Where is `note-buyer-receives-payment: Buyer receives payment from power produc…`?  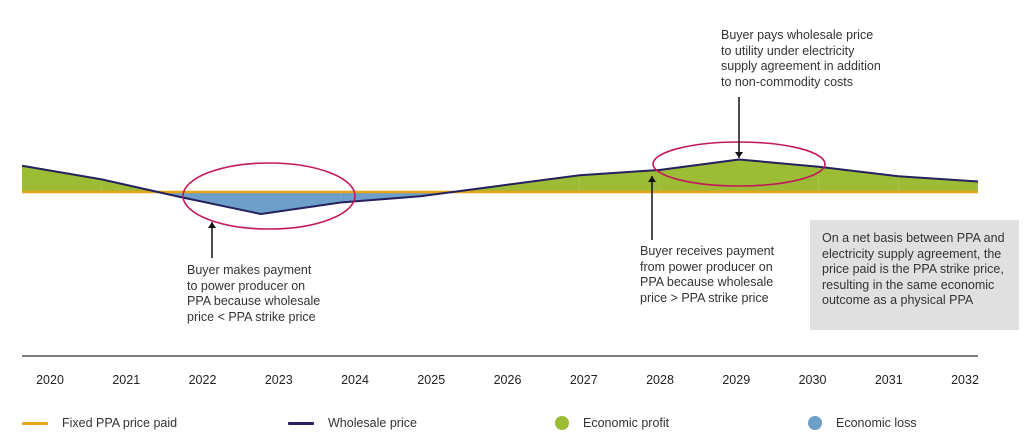
note-buyer-receives-payment: Buyer receives payment from power produc… is located at coordinates (707, 274).